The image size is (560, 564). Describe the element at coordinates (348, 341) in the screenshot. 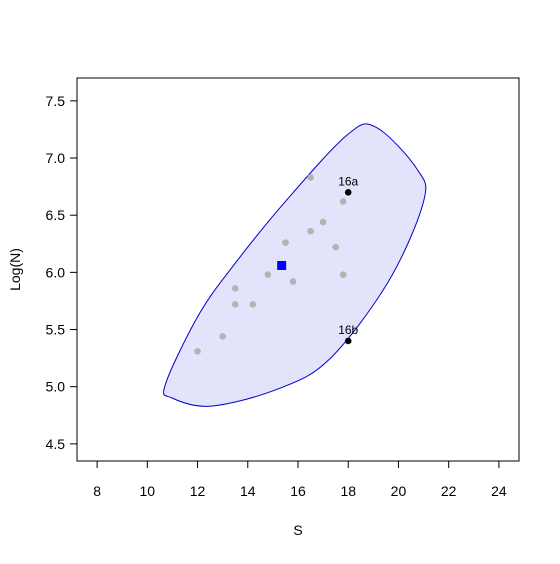

I see `highlight-point-16b` at that location.